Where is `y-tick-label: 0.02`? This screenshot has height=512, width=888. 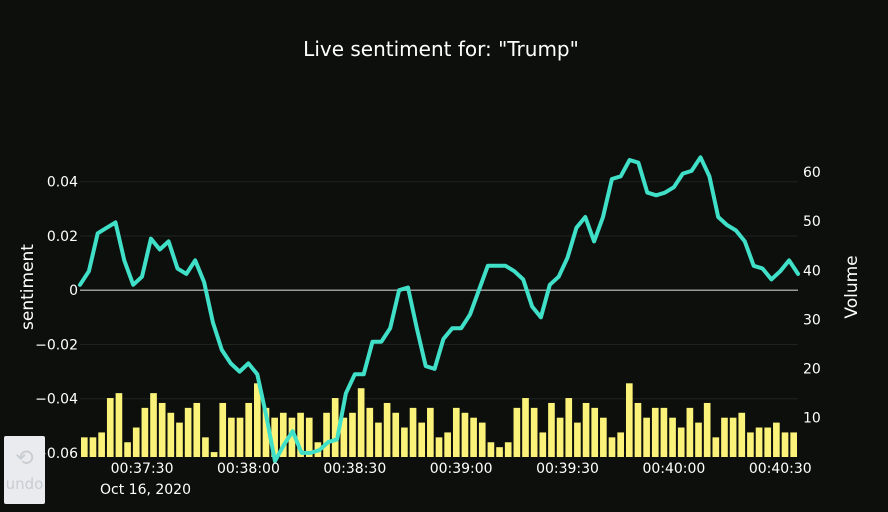 y-tick-label: 0.02 is located at coordinates (62, 237).